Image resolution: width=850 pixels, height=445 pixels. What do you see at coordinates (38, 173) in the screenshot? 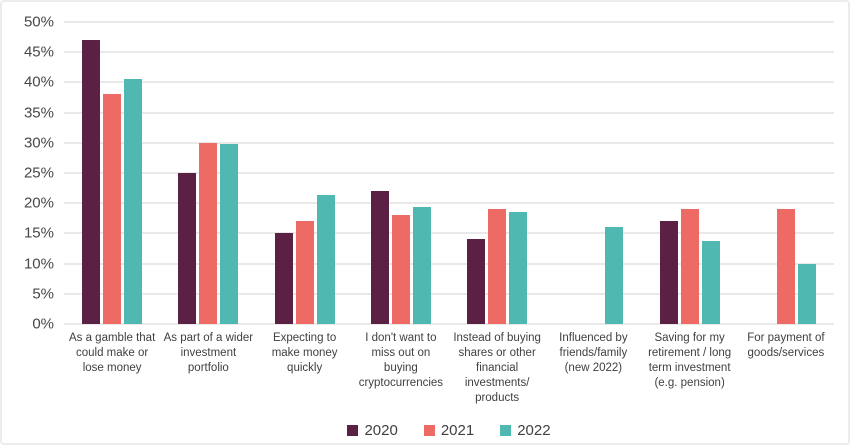
I see `y-axis-tick-label: 25%` at bounding box center [38, 173].